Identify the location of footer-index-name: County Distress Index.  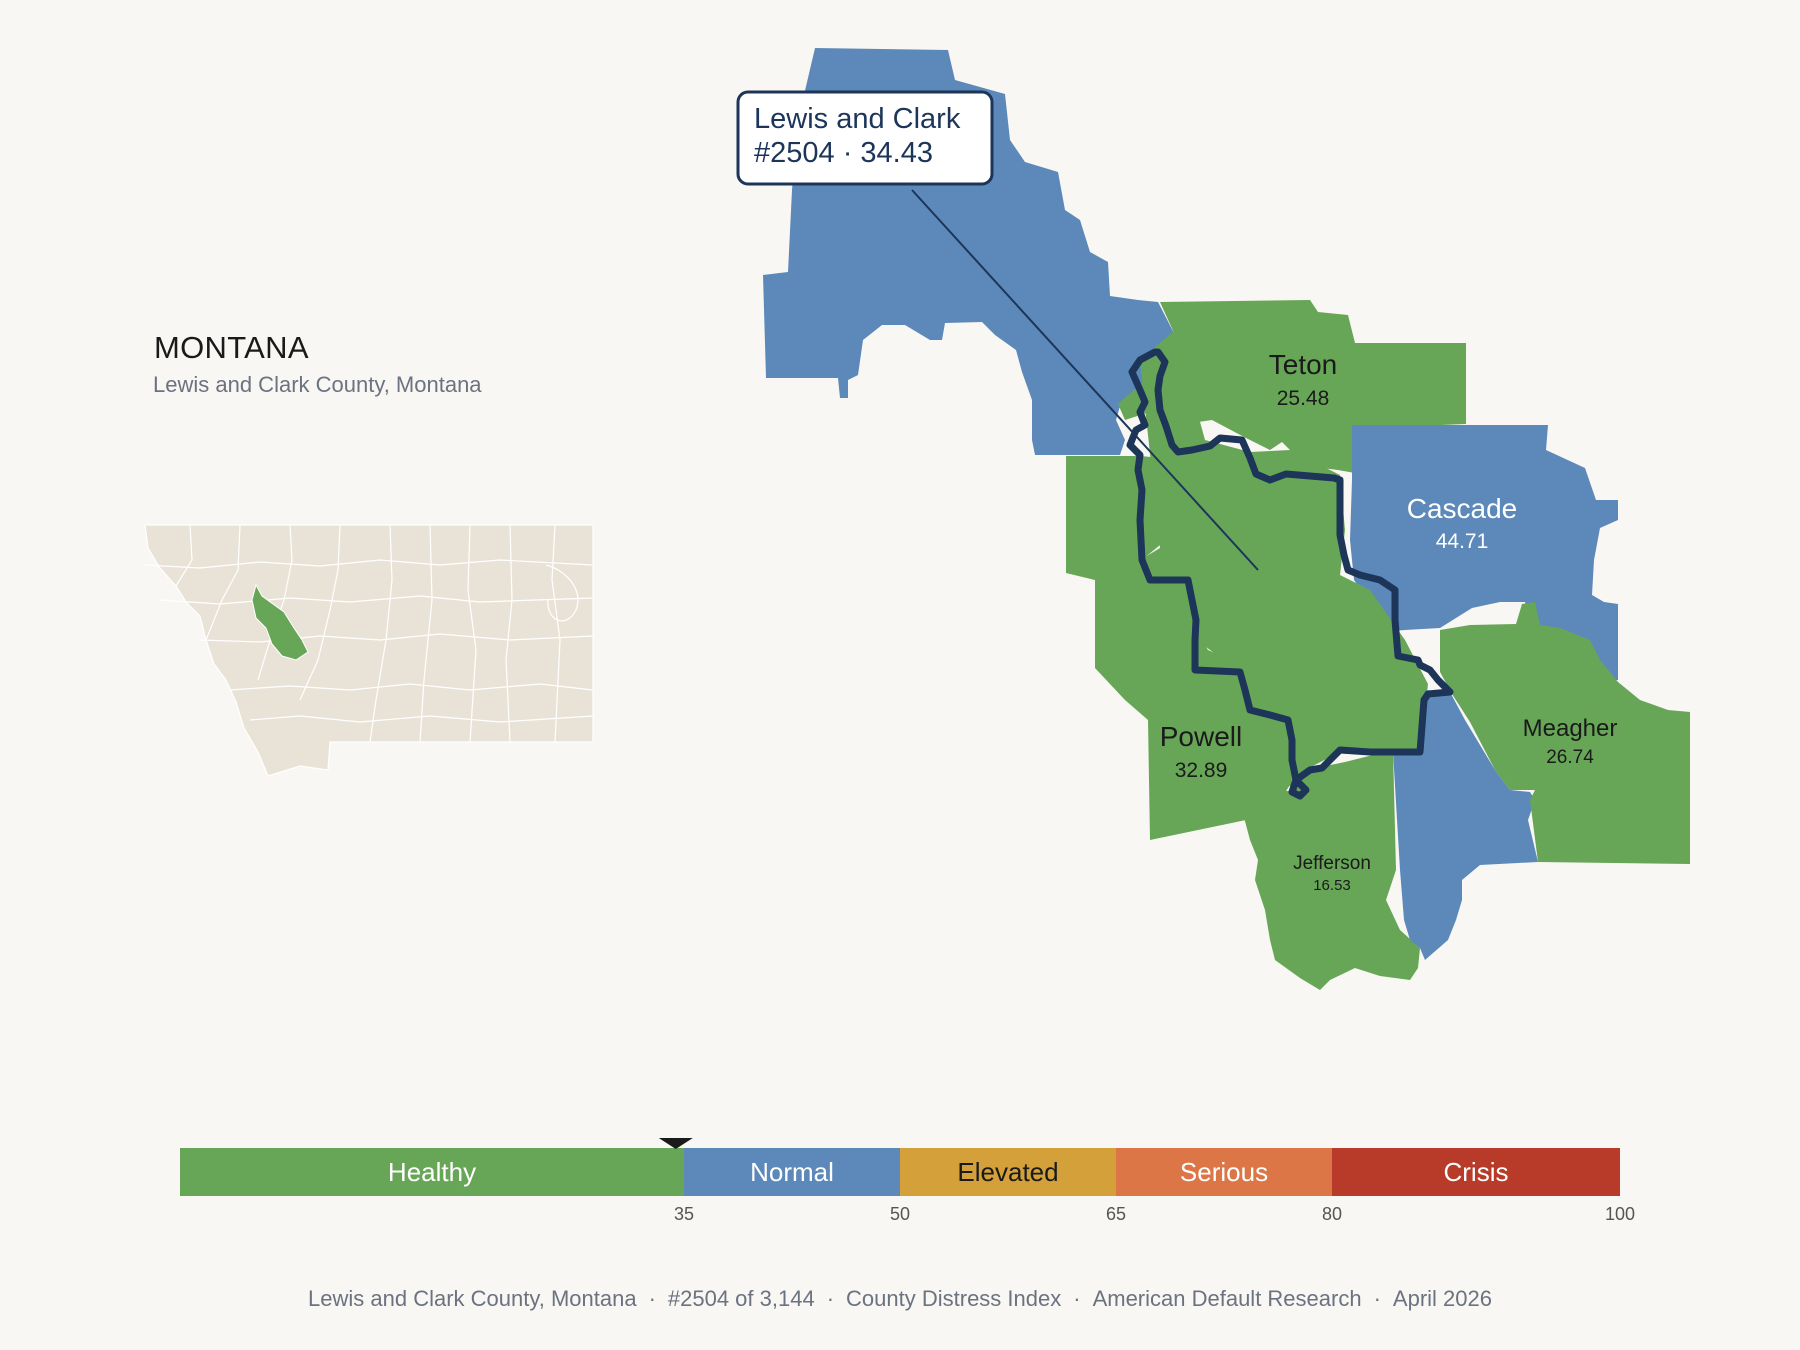
(954, 1298).